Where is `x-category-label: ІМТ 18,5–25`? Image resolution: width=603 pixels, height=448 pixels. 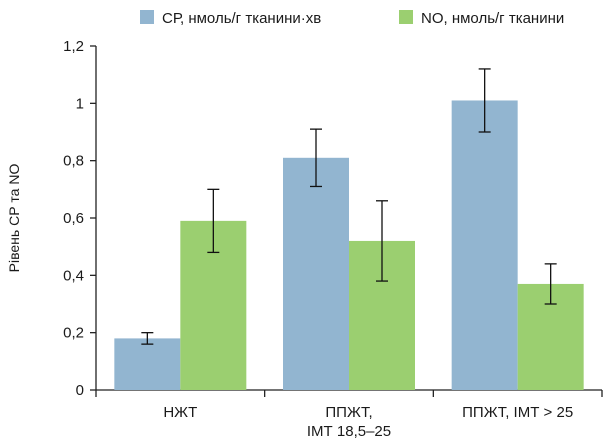
x-category-label: ІМТ 18,5–25 is located at coordinates (349, 431).